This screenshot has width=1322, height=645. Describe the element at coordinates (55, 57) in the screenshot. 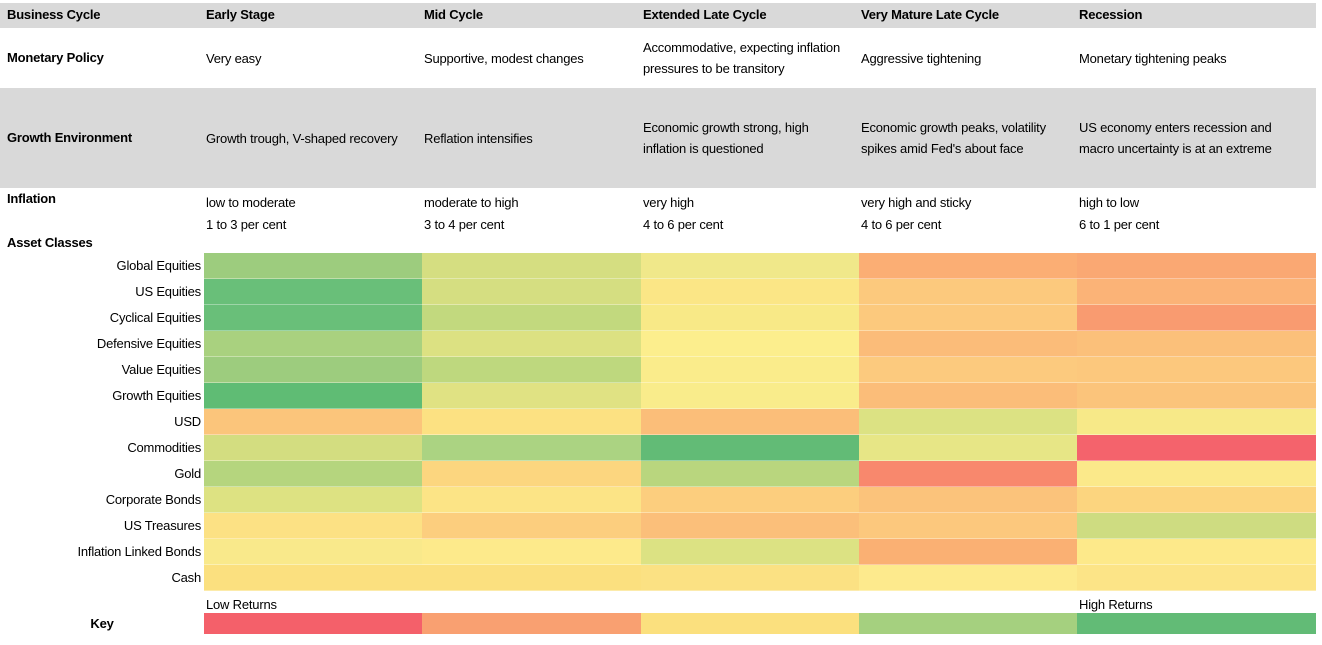

I see `monetary-policy-label: Monetary Policy` at that location.